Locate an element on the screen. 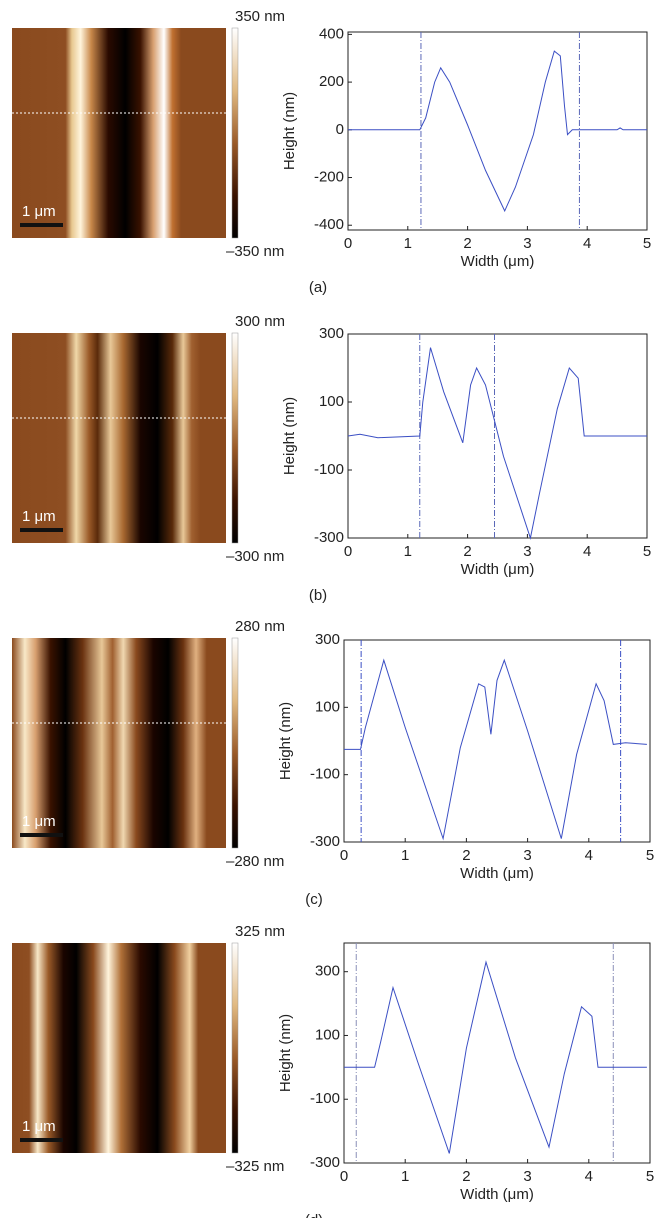 This screenshot has width=666, height=1223. y-tick-label: 400 is located at coordinates (331, 33).